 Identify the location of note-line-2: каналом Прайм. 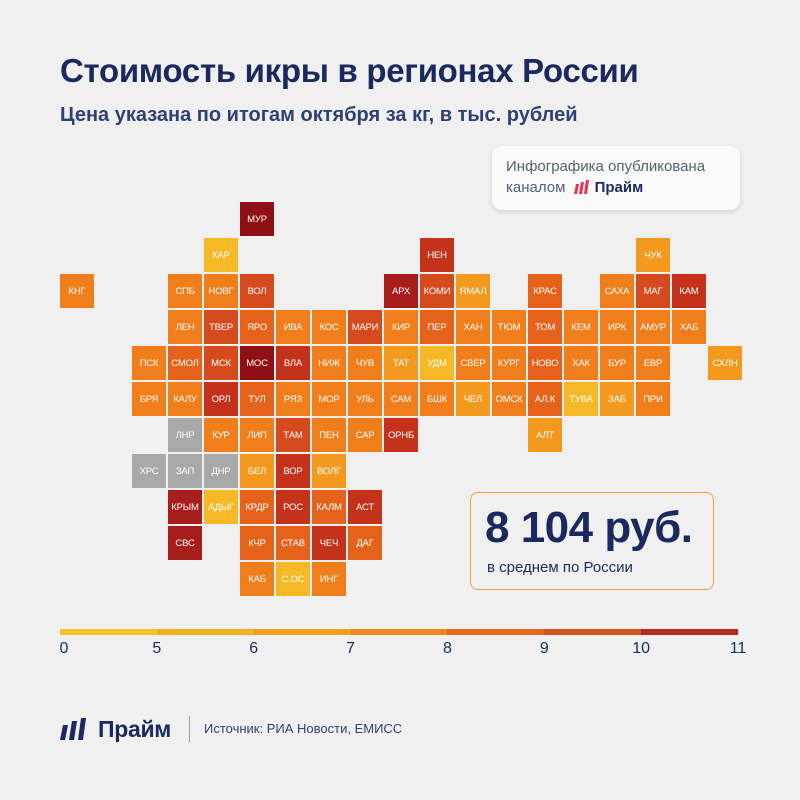
(616, 187).